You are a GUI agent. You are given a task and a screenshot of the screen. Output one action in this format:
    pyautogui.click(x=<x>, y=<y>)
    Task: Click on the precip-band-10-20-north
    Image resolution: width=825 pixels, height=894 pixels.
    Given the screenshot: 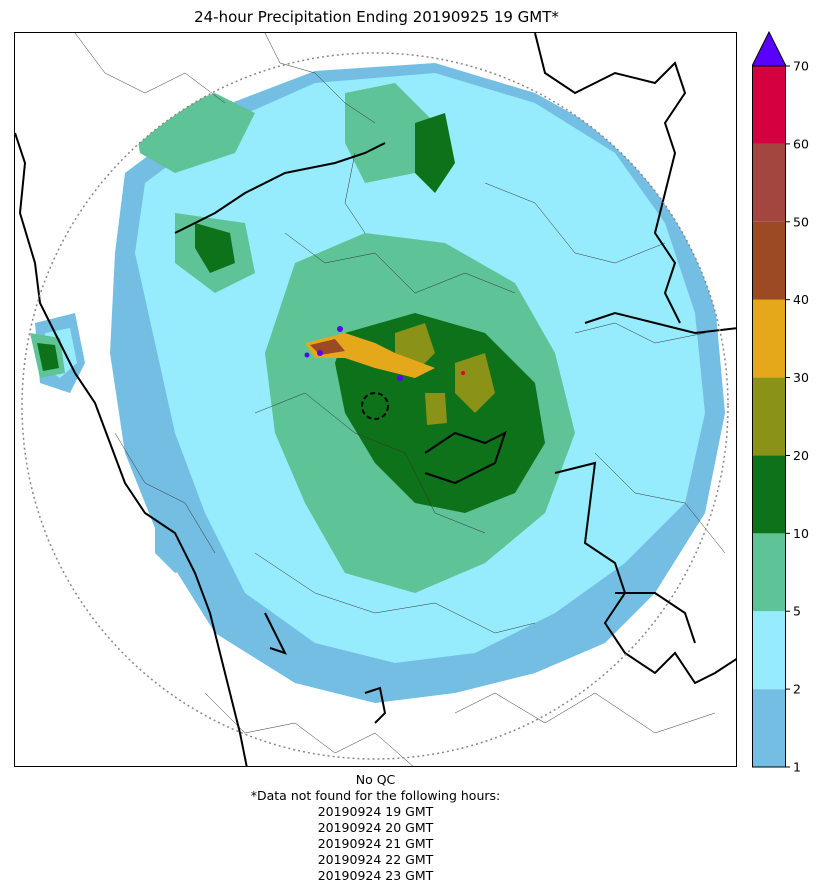 What is the action you would take?
    pyautogui.click(x=435, y=153)
    